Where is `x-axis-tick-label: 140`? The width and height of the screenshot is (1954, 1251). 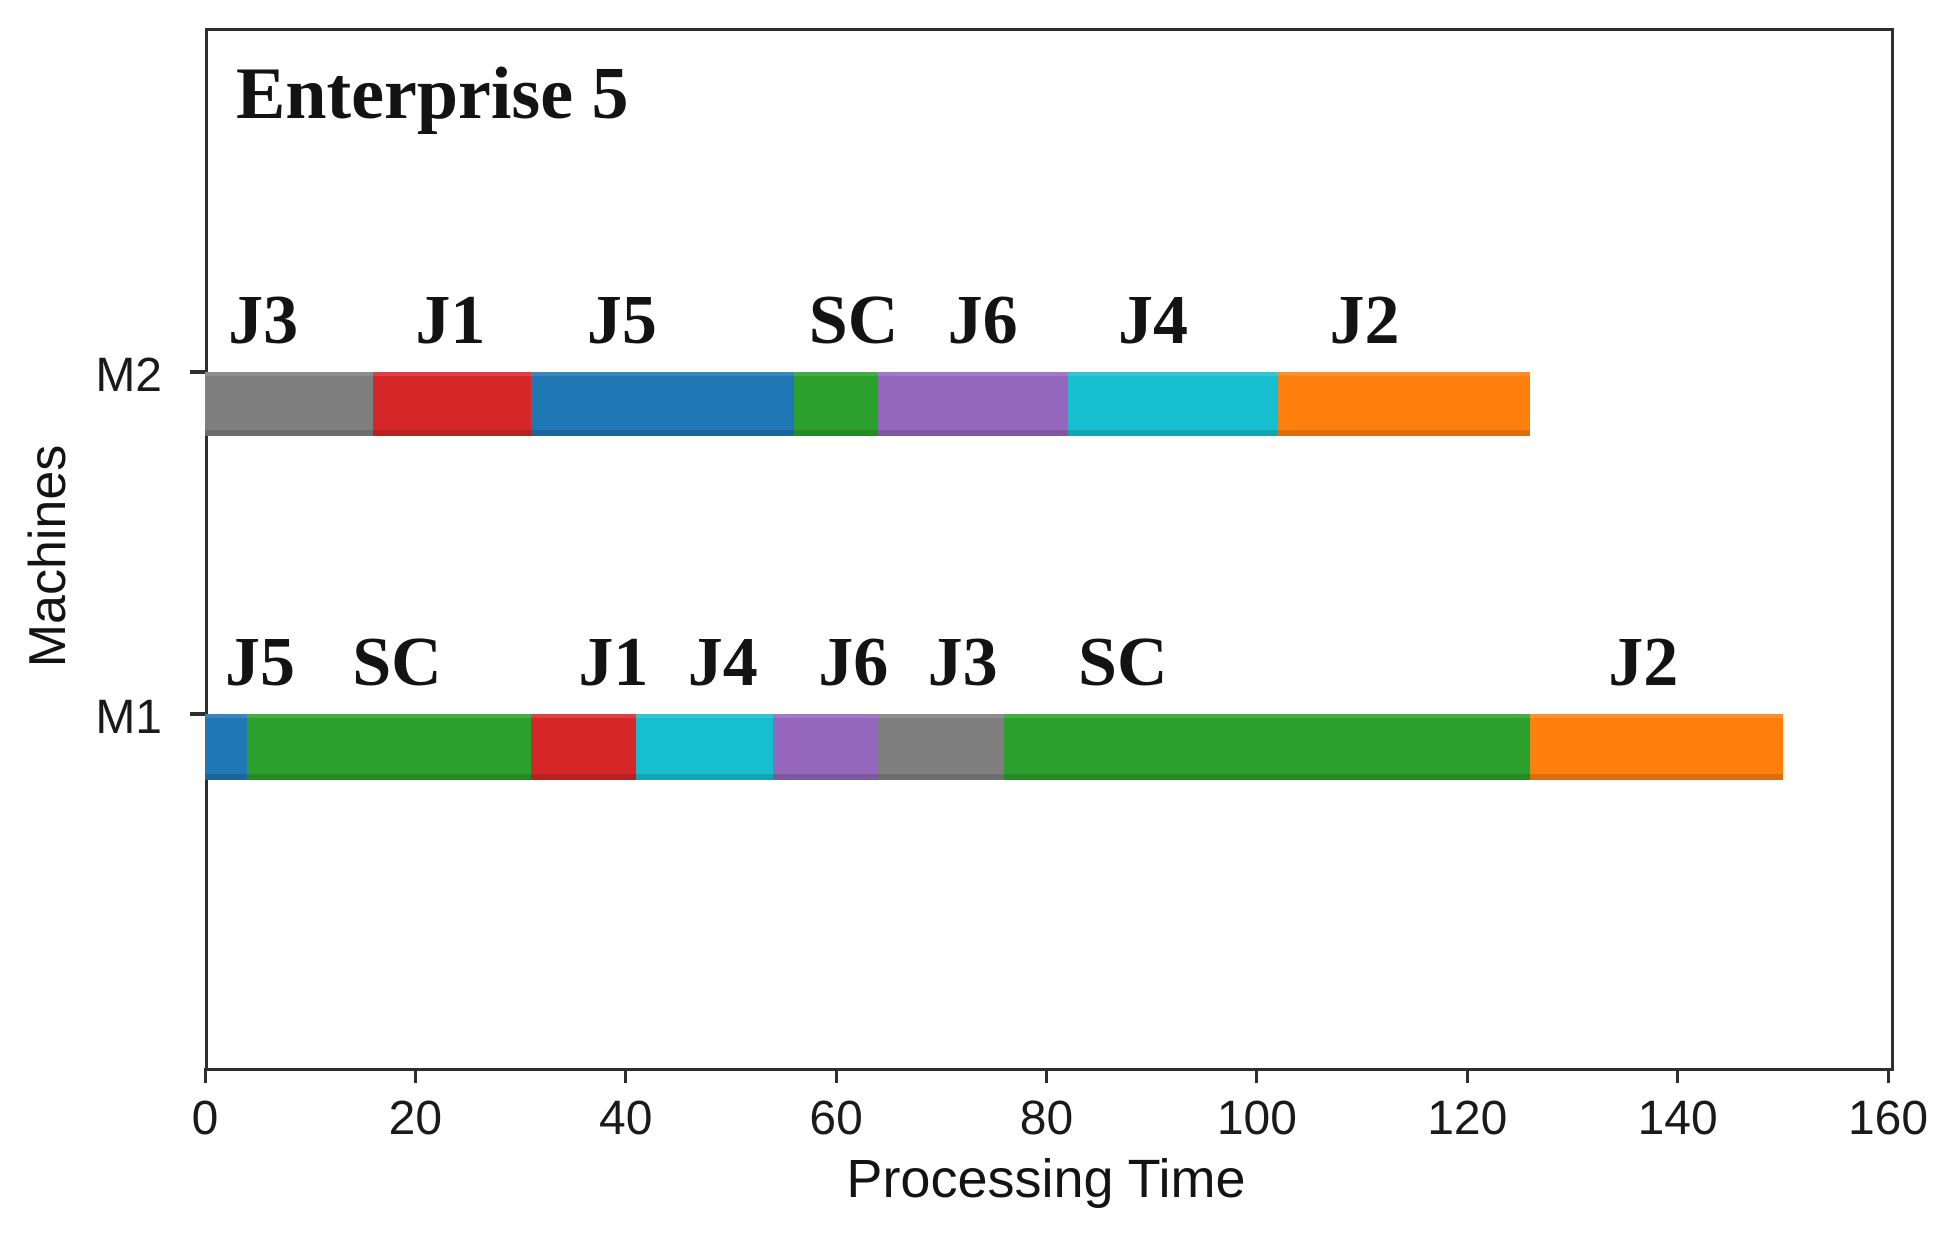
x-axis-tick-label: 140 is located at coordinates (1677, 1118).